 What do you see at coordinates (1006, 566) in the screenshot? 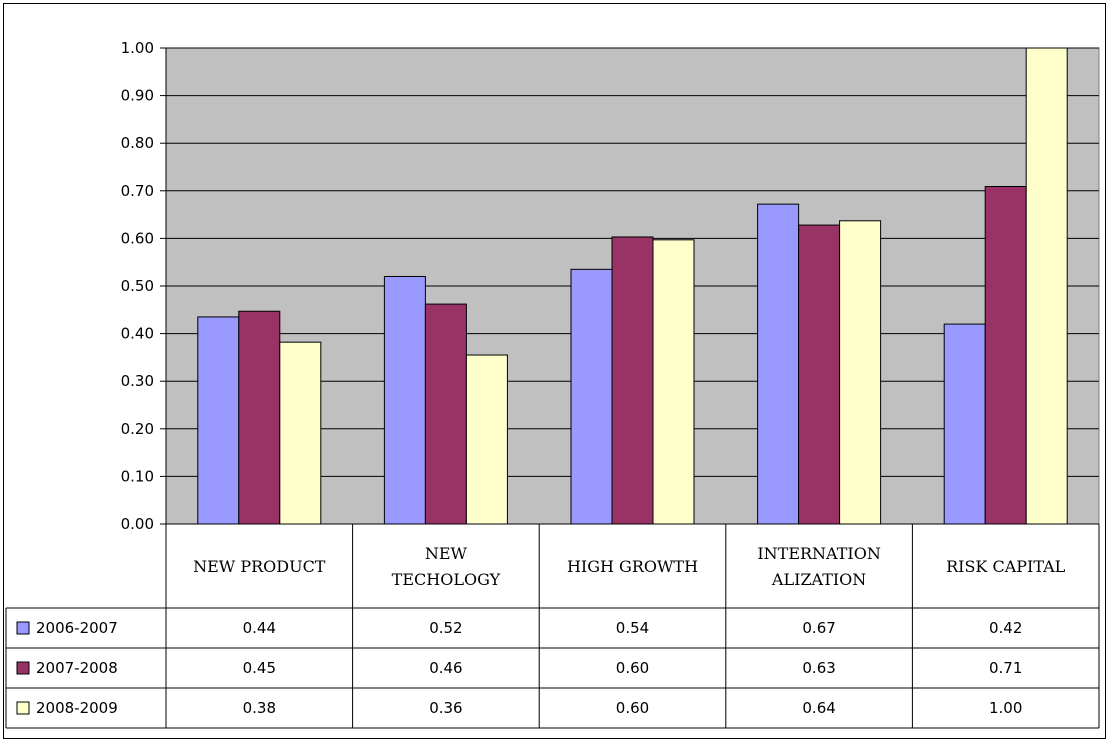
I see `category-label: RISK CAPITAL` at bounding box center [1006, 566].